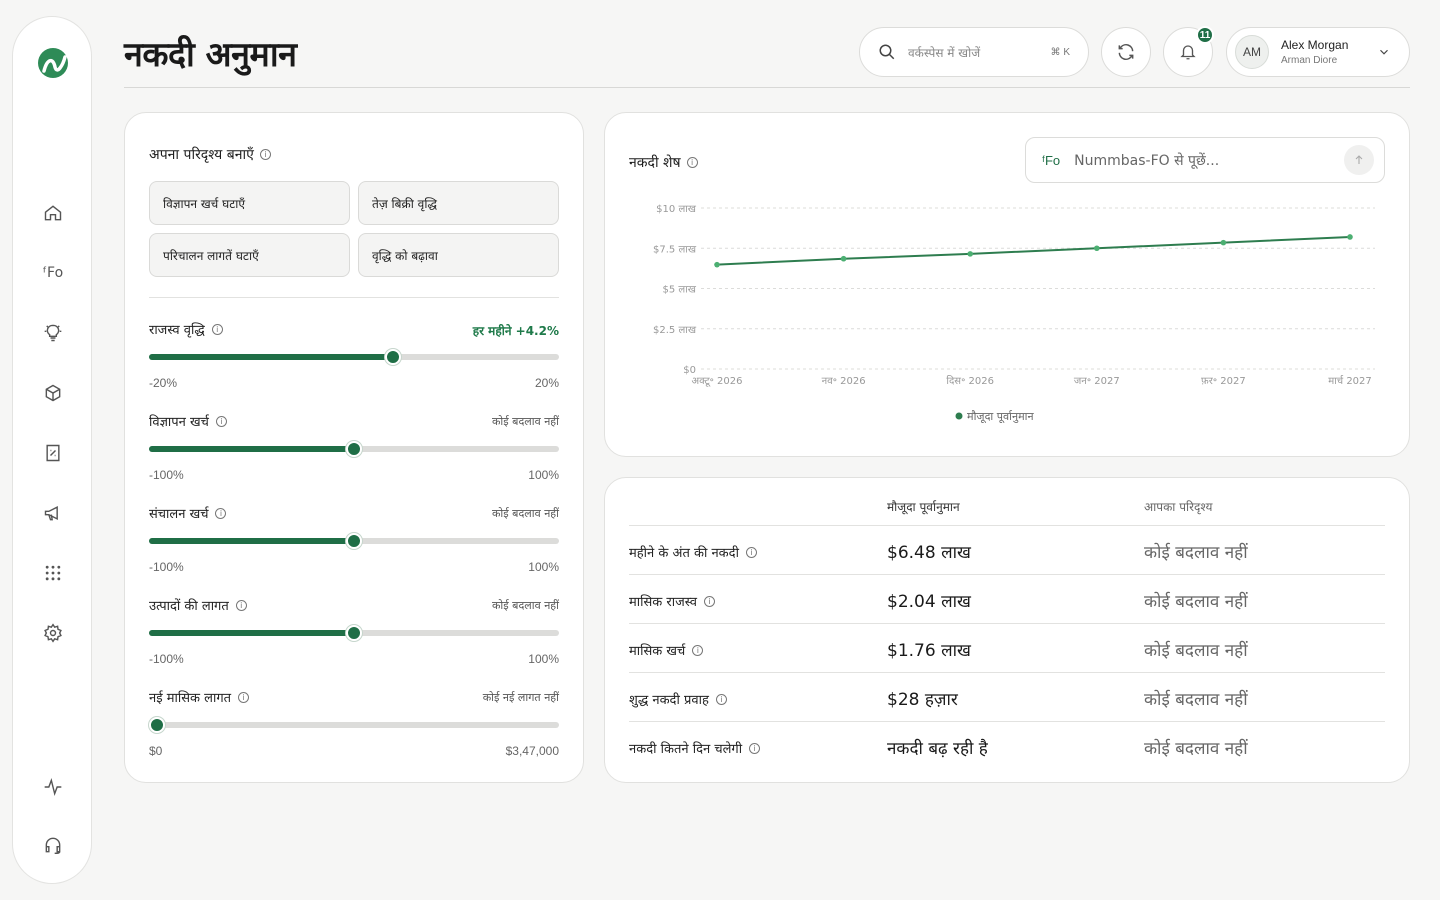 This screenshot has width=1440, height=900. I want to click on x-tick-label: अक्टू॰ 2026, so click(716, 381).